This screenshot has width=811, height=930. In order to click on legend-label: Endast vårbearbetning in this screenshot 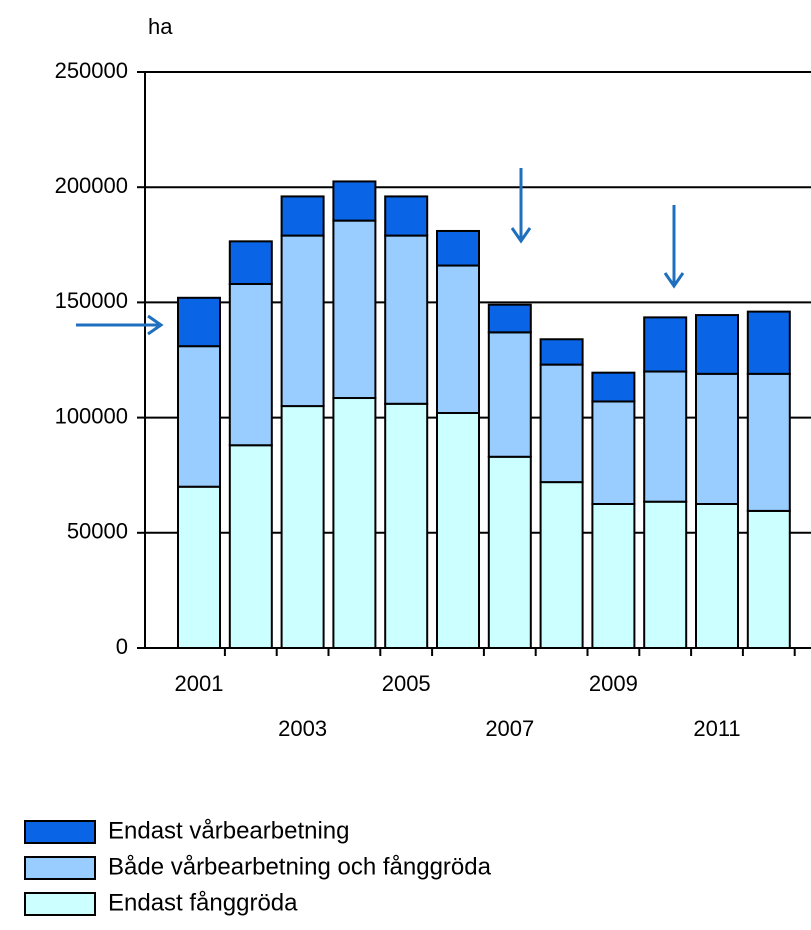, I will do `click(229, 830)`.